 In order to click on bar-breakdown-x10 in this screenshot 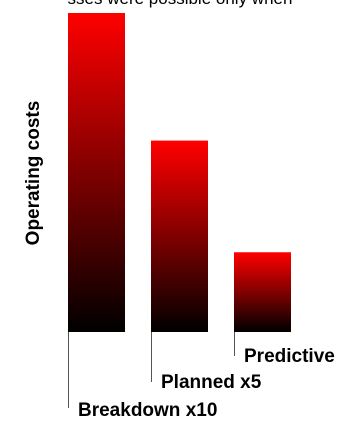, I will do `click(96, 172)`.